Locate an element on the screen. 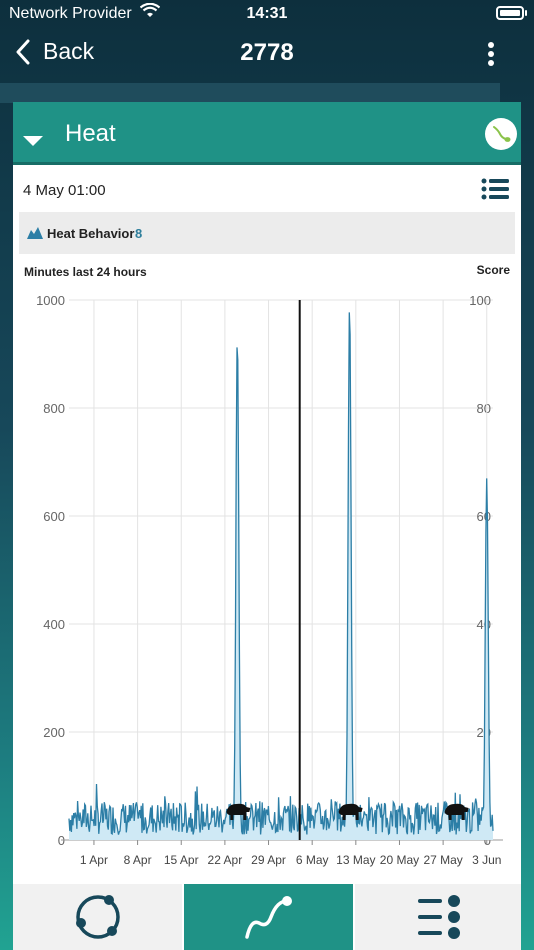  filter-label: Heat Behavior is located at coordinates (91, 233).